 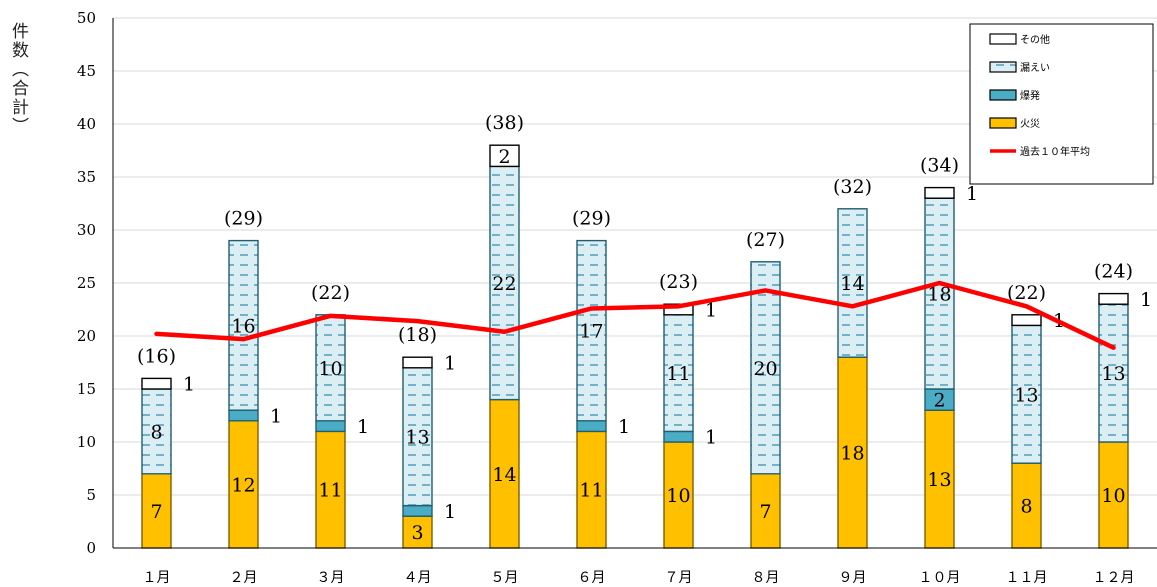 What do you see at coordinates (505, 578) in the screenshot?
I see `x-tick-label: ５月` at bounding box center [505, 578].